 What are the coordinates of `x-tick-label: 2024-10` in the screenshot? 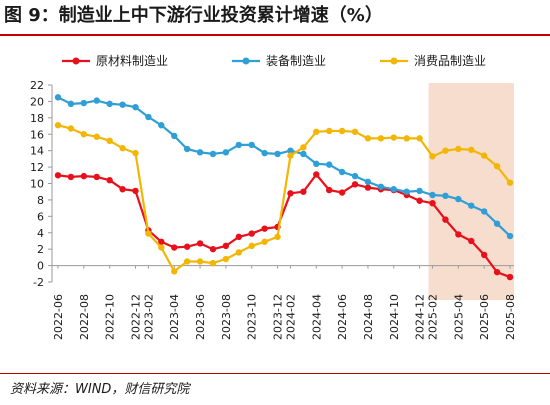 It's located at (394, 317).